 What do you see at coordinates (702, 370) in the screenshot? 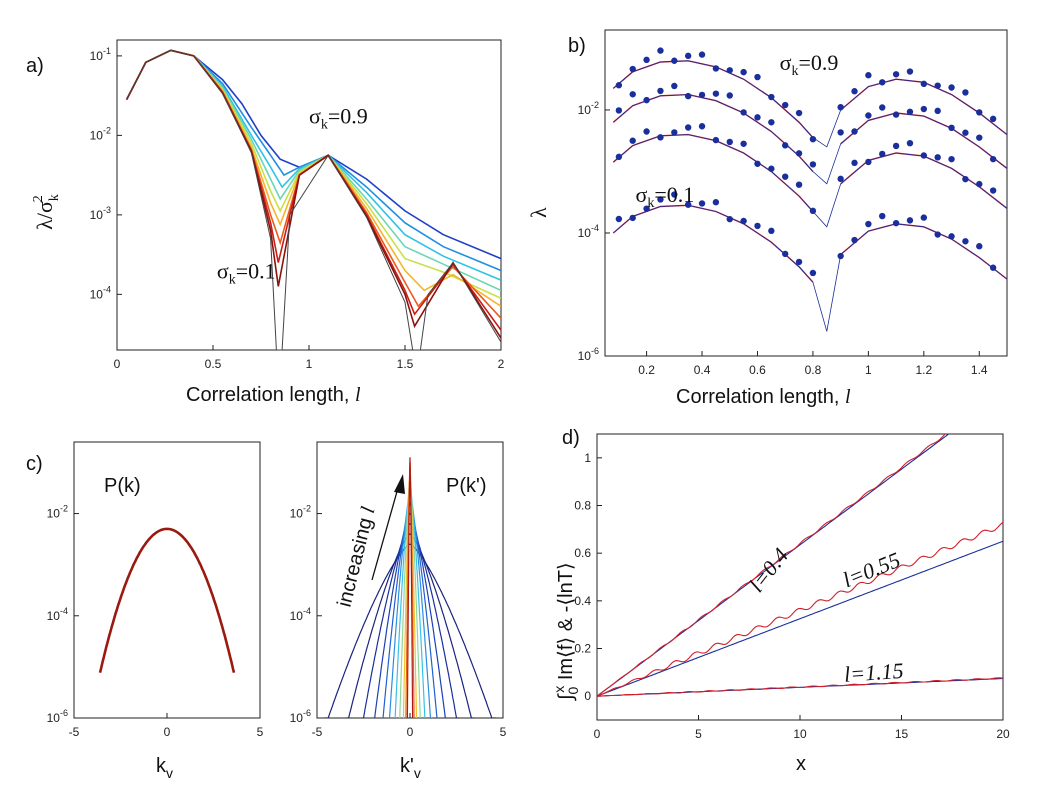
I see `panel-b-xtick-label: 0.4` at bounding box center [702, 370].